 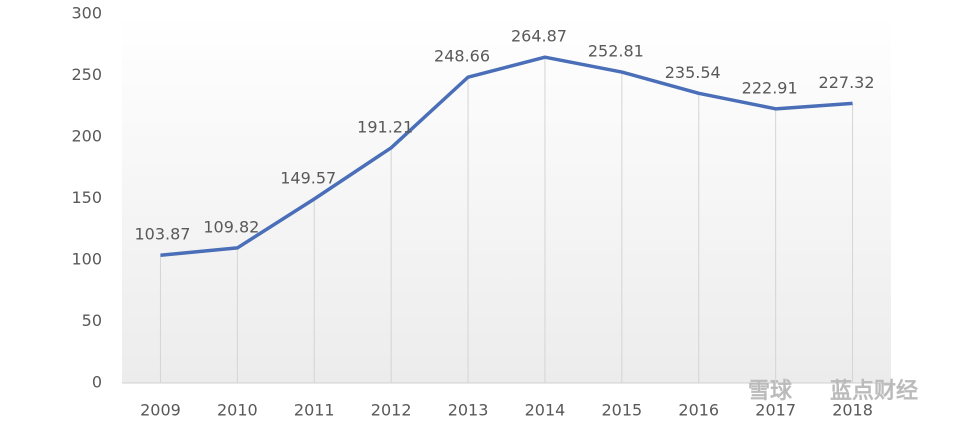 What do you see at coordinates (770, 87) in the screenshot?
I see `data-label: 222.91` at bounding box center [770, 87].